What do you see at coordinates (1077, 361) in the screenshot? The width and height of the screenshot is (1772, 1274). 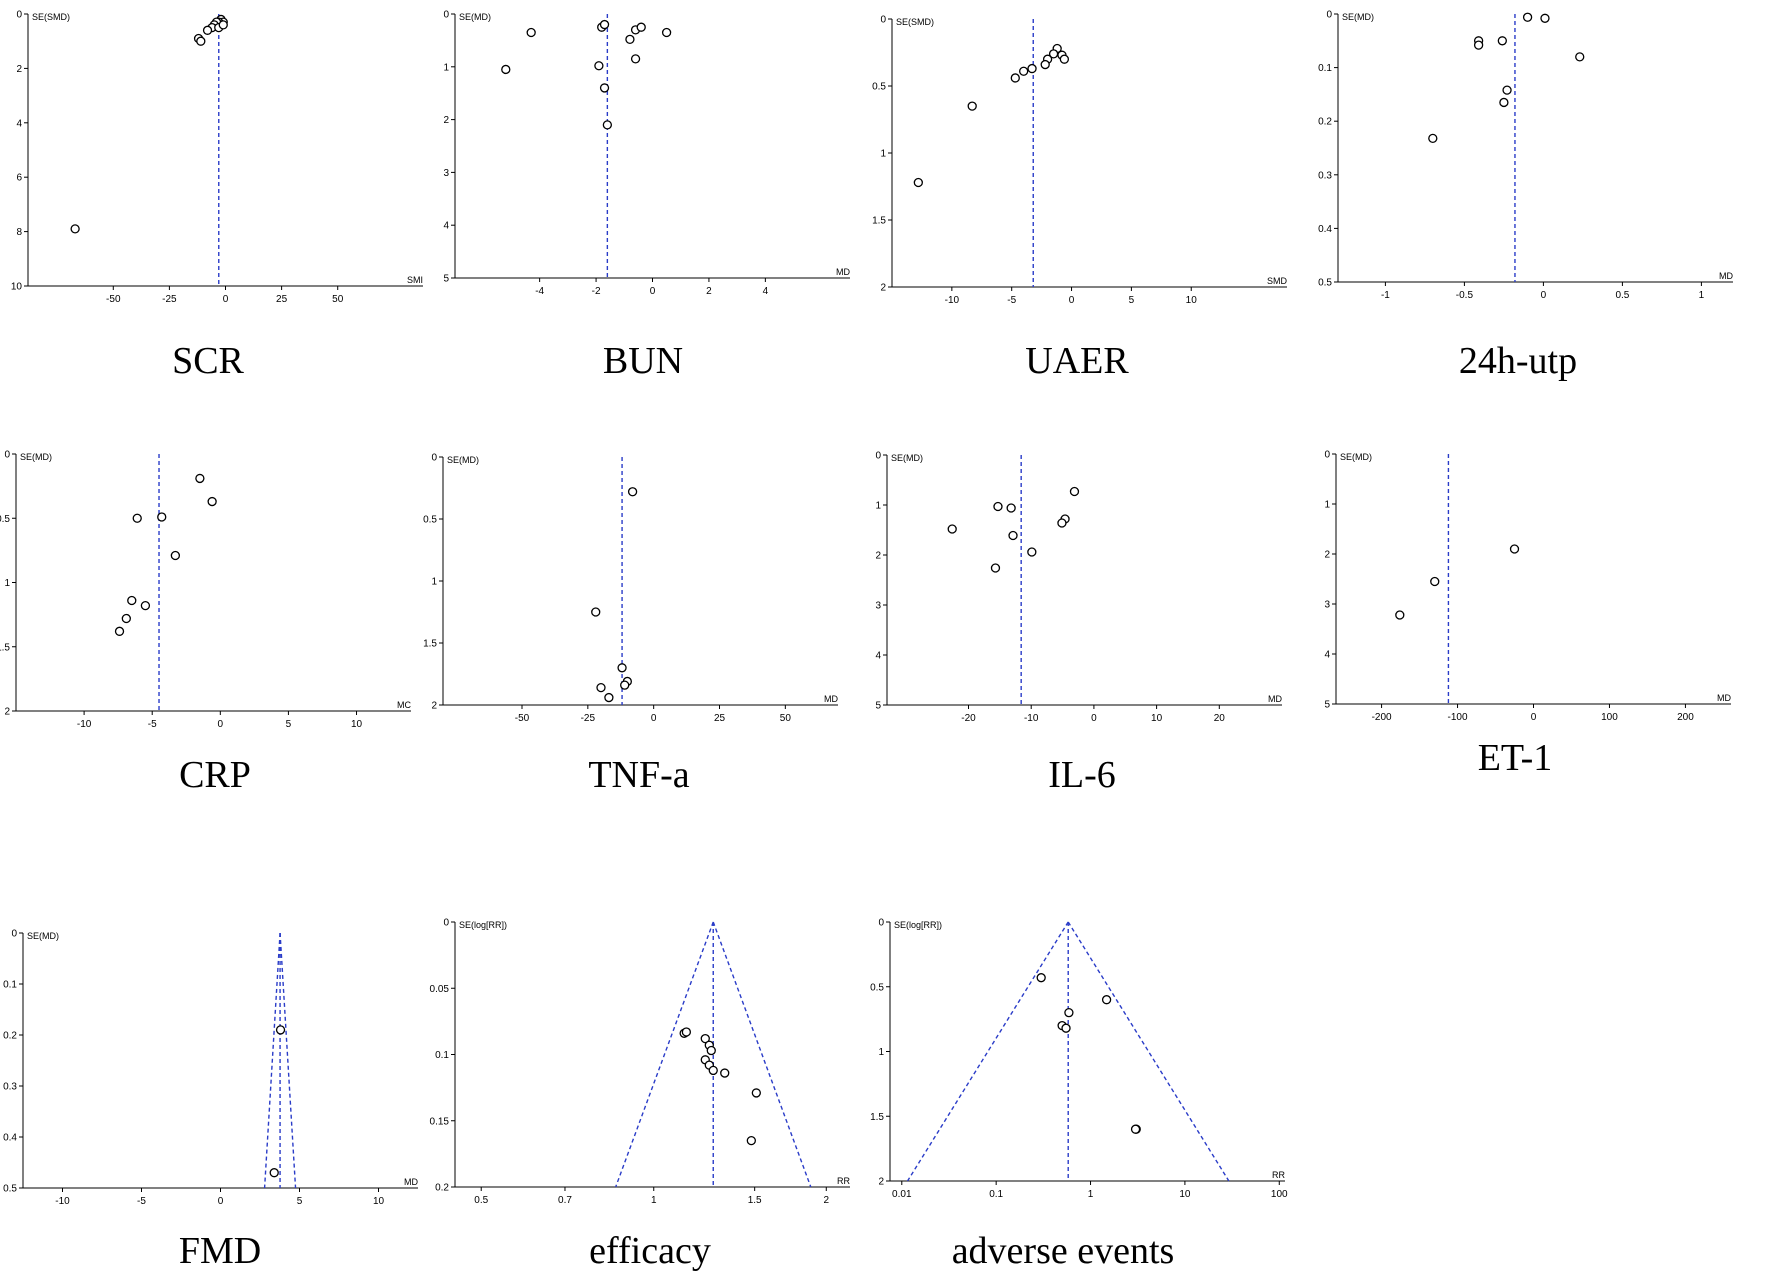 I see `panel-caption: UAER` at bounding box center [1077, 361].